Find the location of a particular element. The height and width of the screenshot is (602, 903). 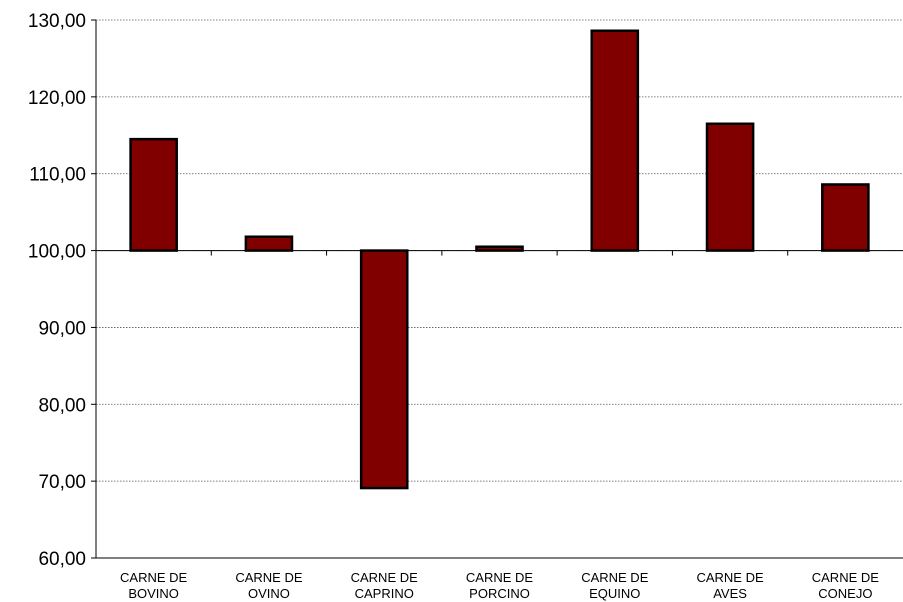

y-tick-label: 90,00 is located at coordinates (62, 328).